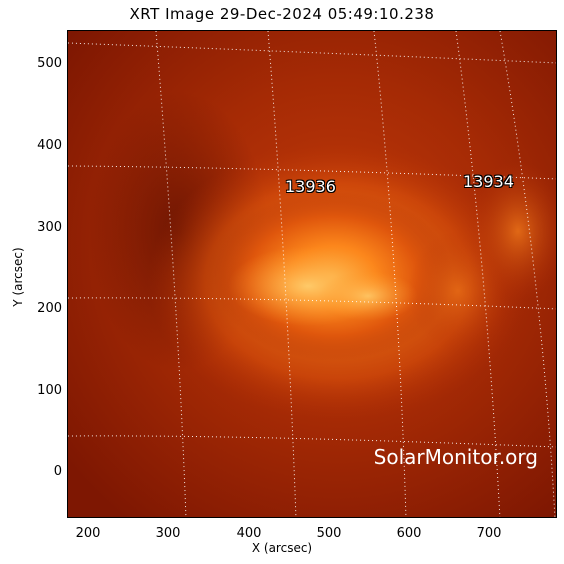 Image resolution: width=564 pixels, height=564 pixels. What do you see at coordinates (488, 181) in the screenshot?
I see `active-region-label: 13934` at bounding box center [488, 181].